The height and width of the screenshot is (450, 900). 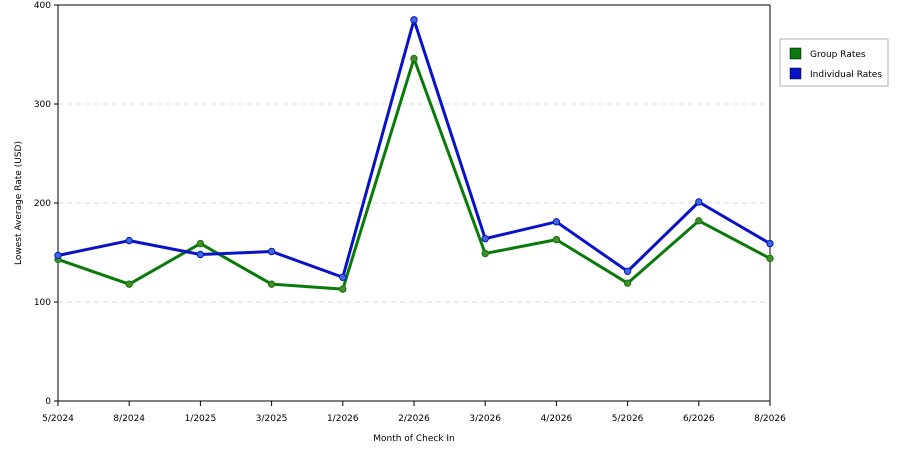 What do you see at coordinates (42, 303) in the screenshot?
I see `y-tick-label-100: 100` at bounding box center [42, 303].